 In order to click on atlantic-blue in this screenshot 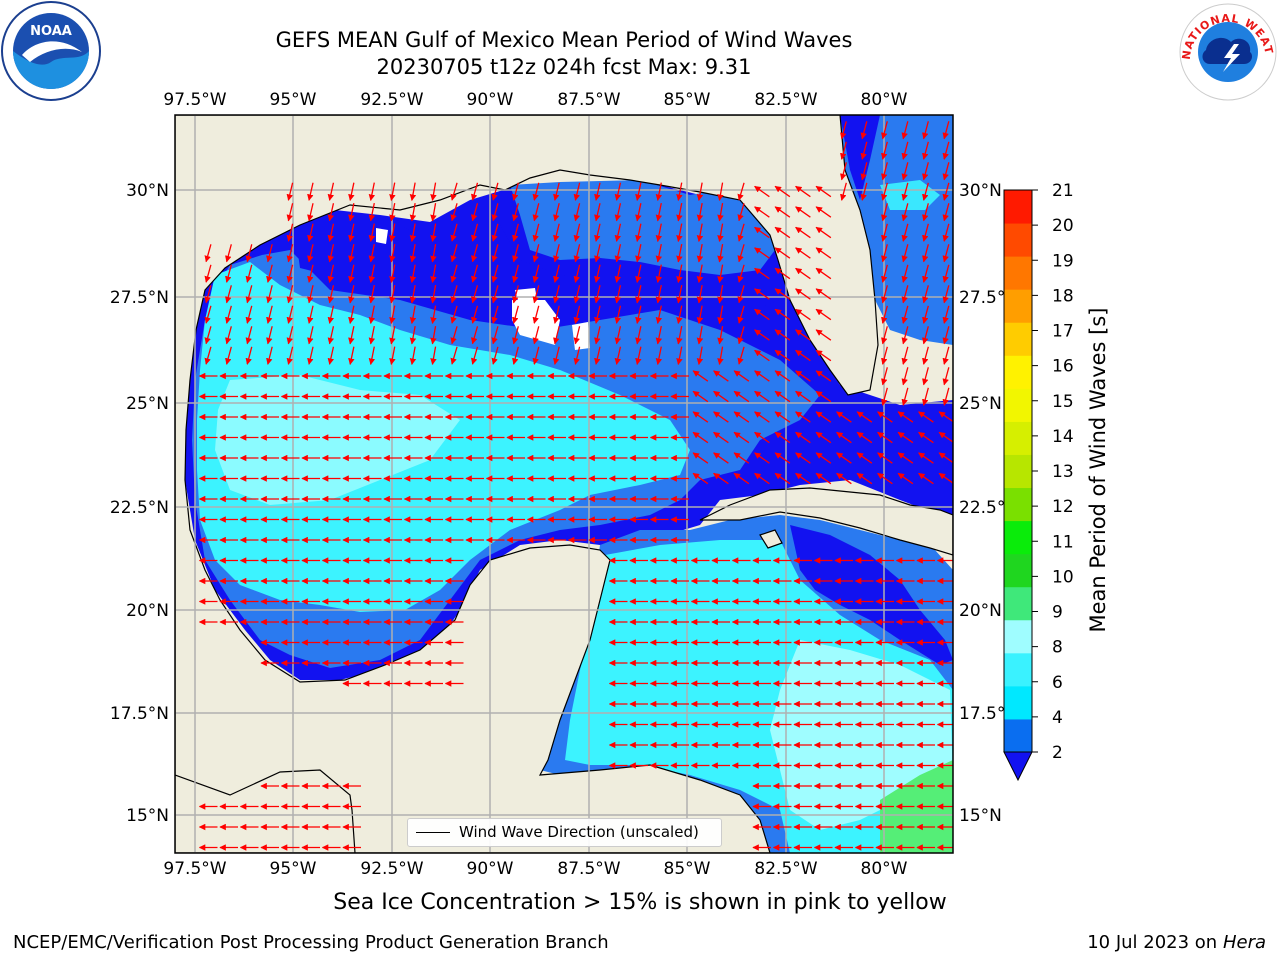, I will do `click(896, 230)`.